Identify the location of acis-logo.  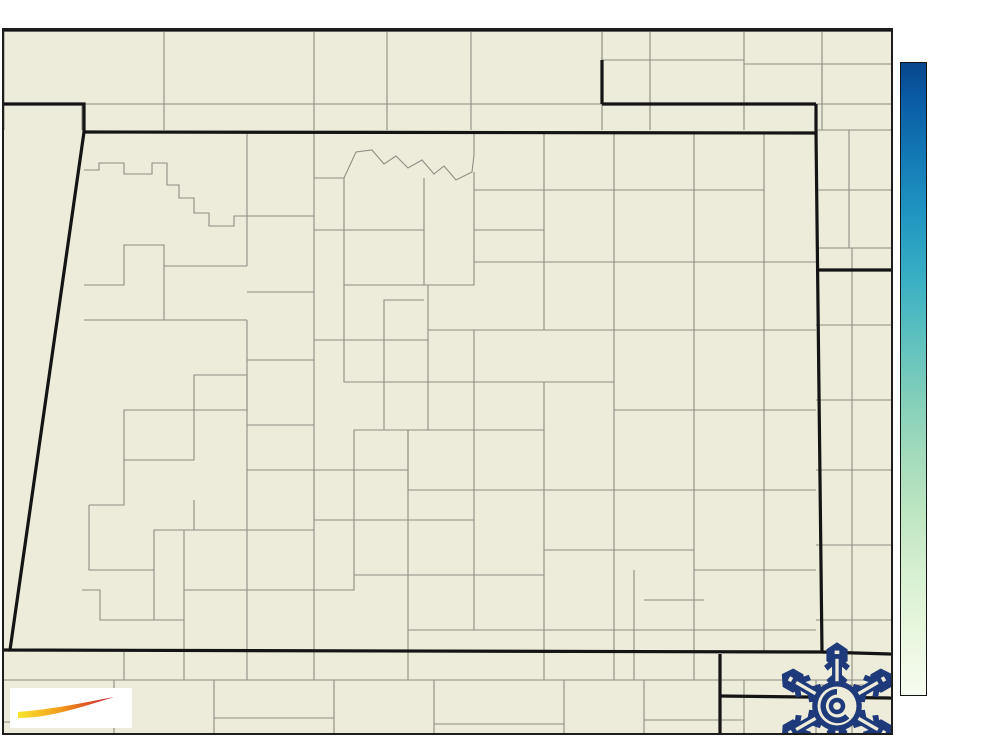
(71, 708).